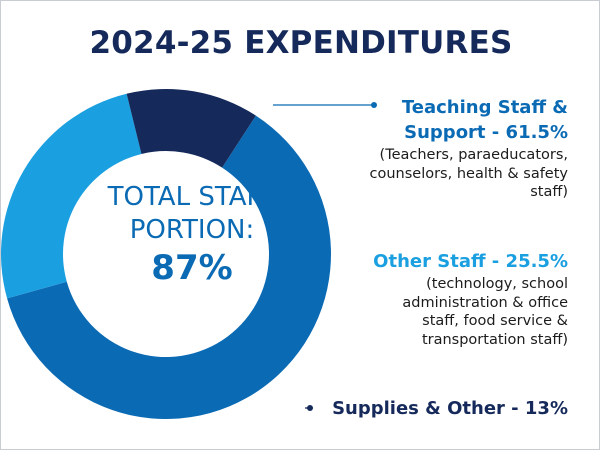 This screenshot has width=600, height=451. I want to click on legend-label-supplies-other: Supplies & Other - 13%, so click(450, 408).